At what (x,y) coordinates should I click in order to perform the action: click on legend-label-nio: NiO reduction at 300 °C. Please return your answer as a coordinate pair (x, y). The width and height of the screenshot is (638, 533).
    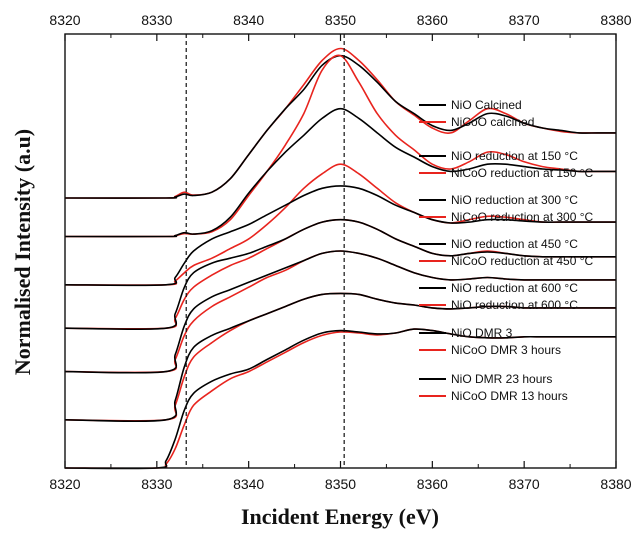
    Looking at the image, I should click on (514, 200).